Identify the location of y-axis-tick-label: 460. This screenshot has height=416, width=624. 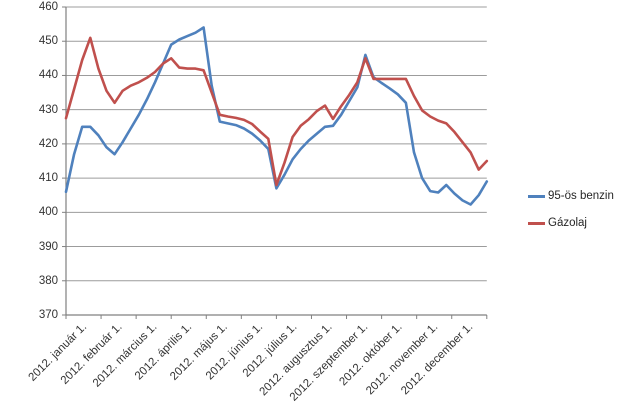
(48, 7).